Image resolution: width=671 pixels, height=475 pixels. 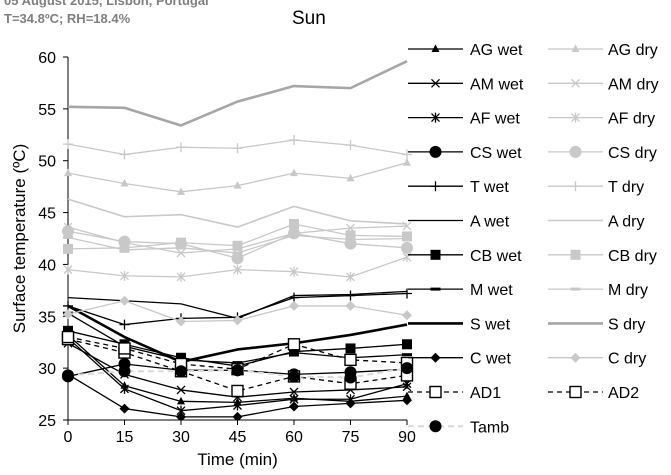 What do you see at coordinates (485, 393) in the screenshot?
I see `legend-label: AD1` at bounding box center [485, 393].